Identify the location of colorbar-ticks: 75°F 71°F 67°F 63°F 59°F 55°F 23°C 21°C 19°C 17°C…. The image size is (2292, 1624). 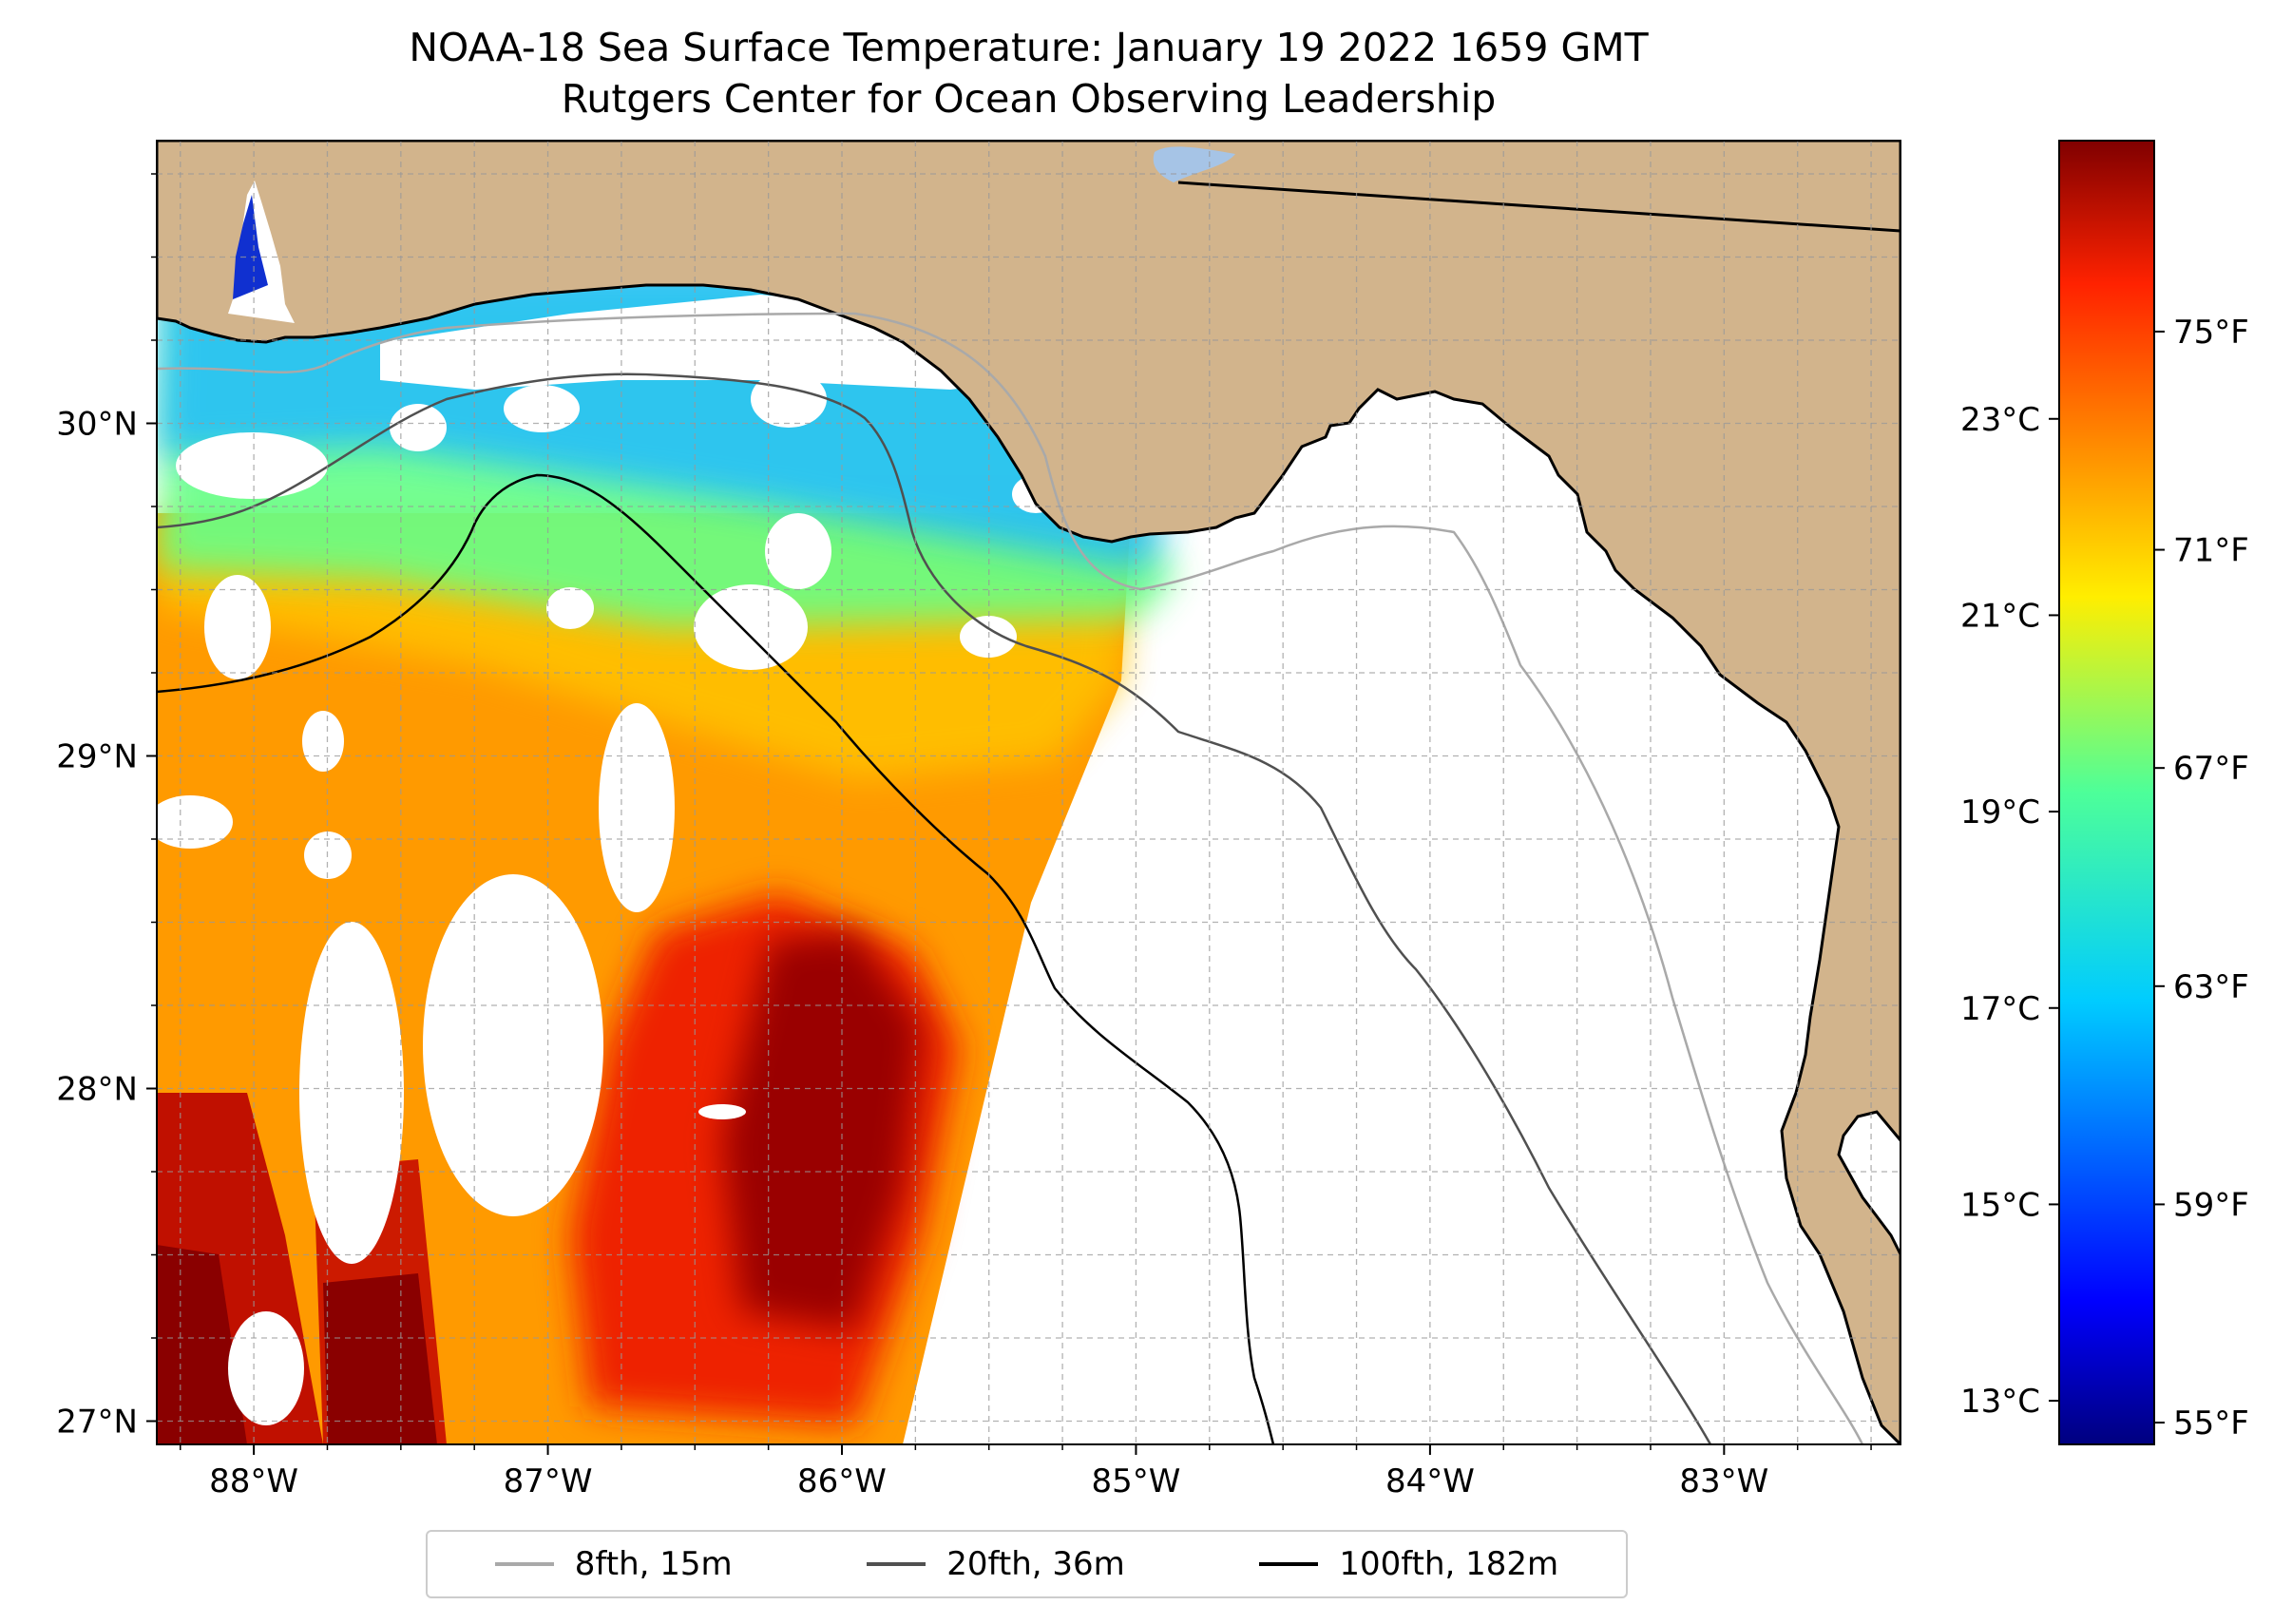
(2104, 878).